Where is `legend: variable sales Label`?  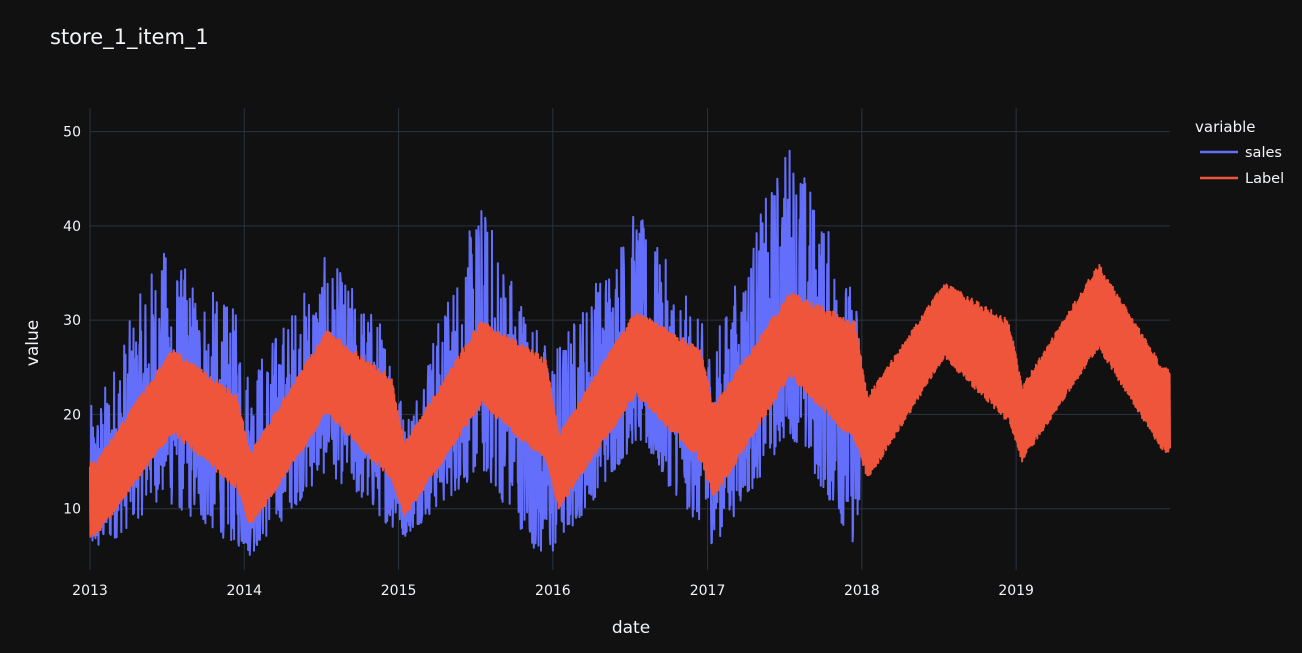 legend: variable sales Label is located at coordinates (1239, 152).